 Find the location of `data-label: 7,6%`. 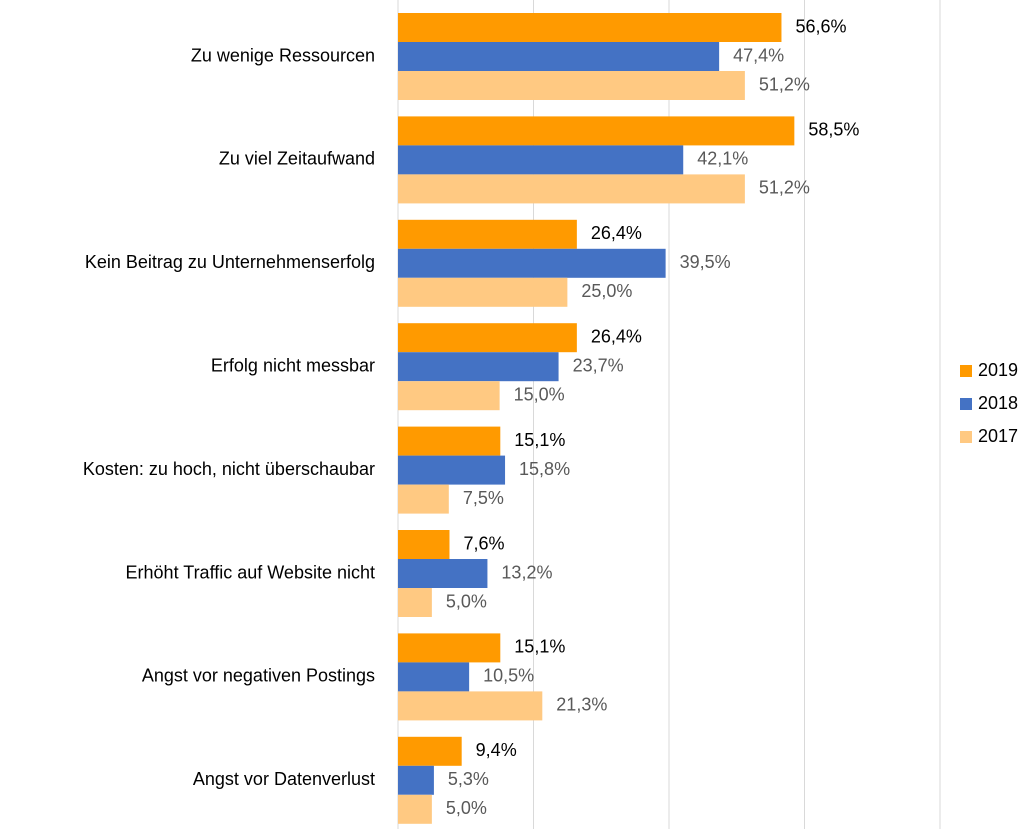

data-label: 7,6% is located at coordinates (483, 543).